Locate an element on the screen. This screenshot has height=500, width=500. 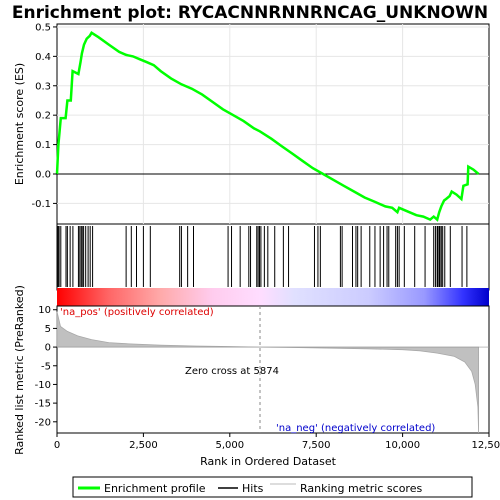
rank-bar is located at coordinates (273, 297).